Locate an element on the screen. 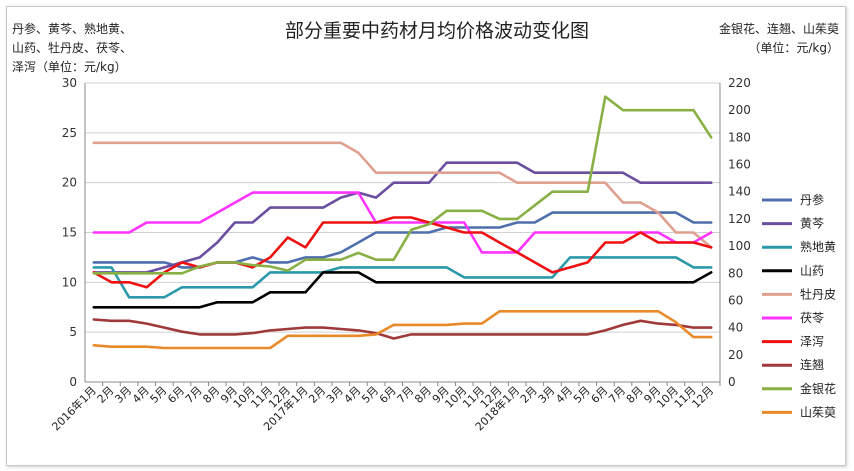 The height and width of the screenshot is (471, 854). left-tick-label: 30 is located at coordinates (69, 83).